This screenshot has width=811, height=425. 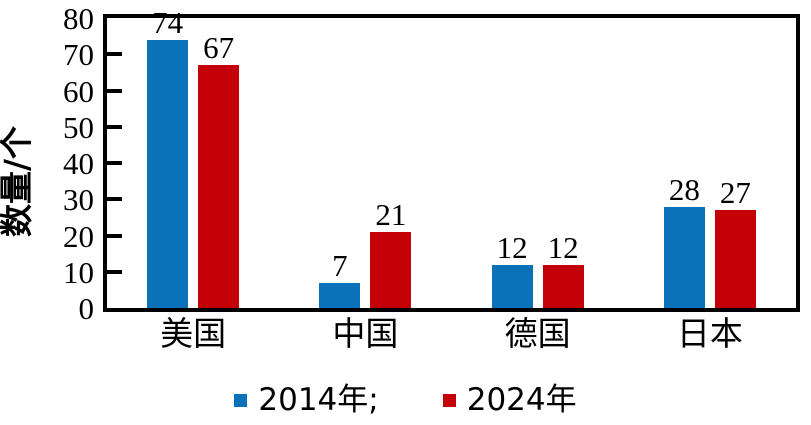 I want to click on y-axis-tick-label: 0, so click(x=86, y=308).